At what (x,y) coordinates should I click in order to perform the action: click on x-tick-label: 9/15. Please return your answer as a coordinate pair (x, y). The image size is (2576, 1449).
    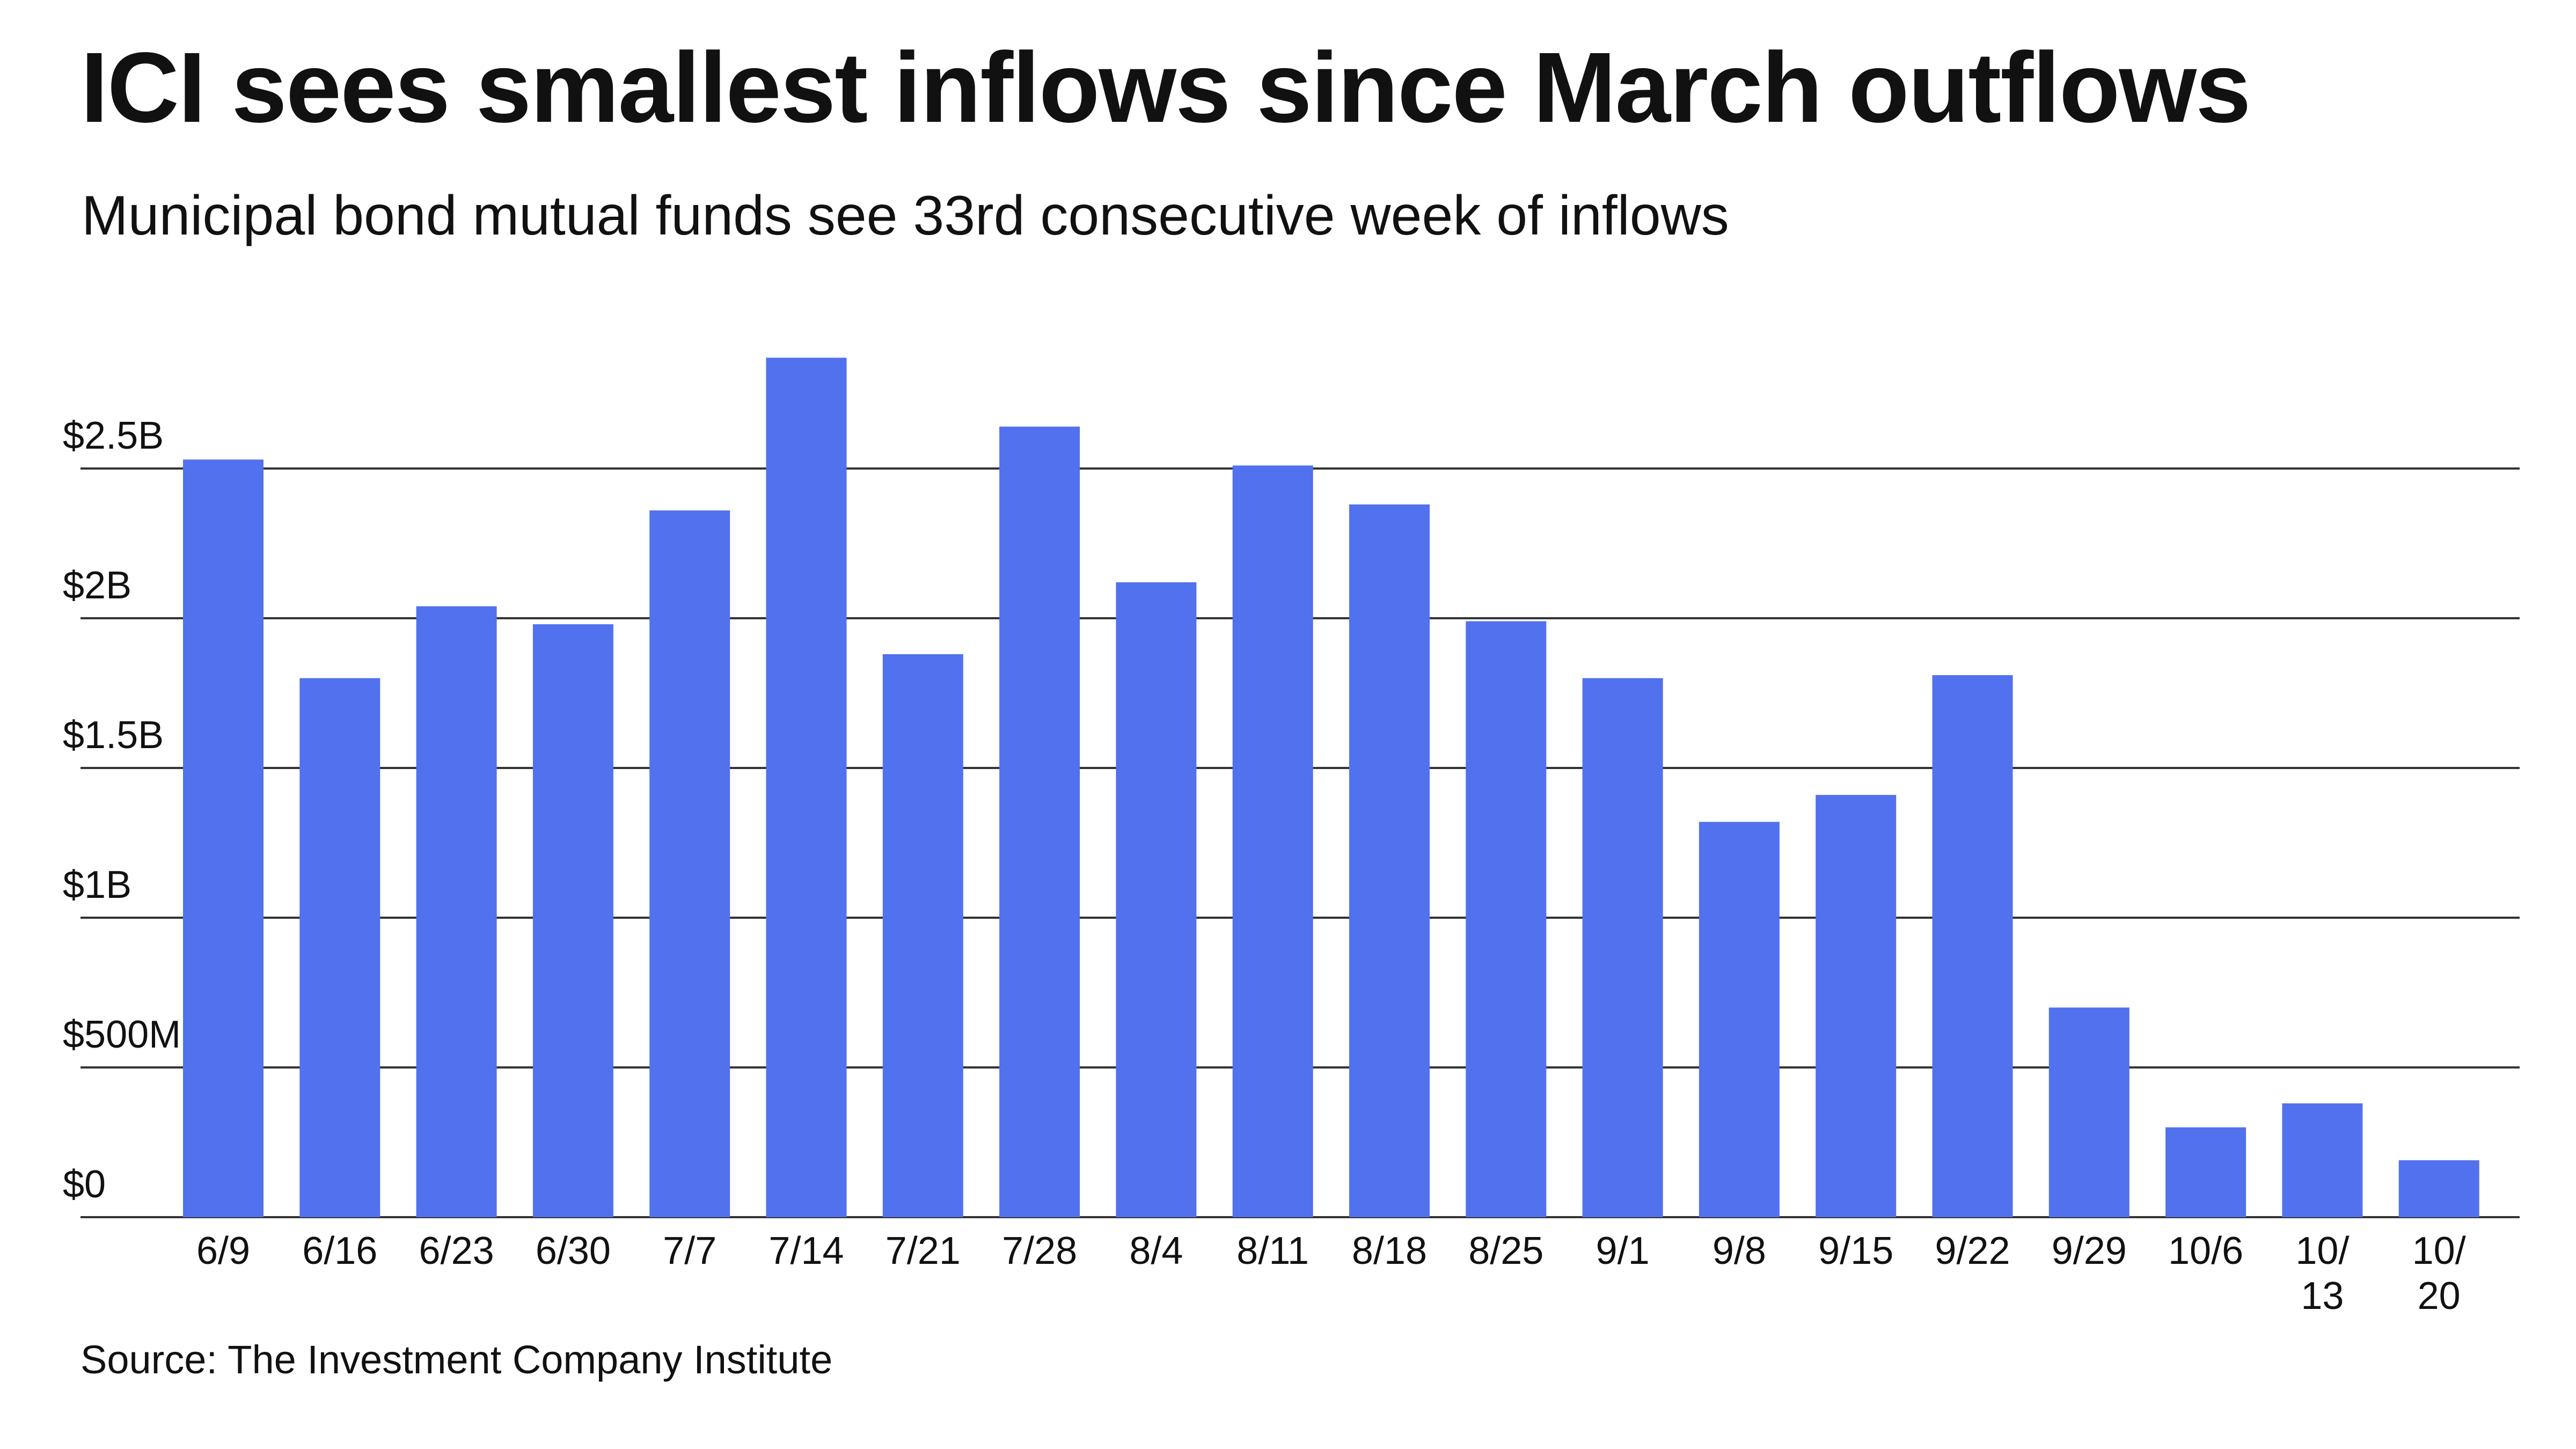
    Looking at the image, I should click on (1855, 1251).